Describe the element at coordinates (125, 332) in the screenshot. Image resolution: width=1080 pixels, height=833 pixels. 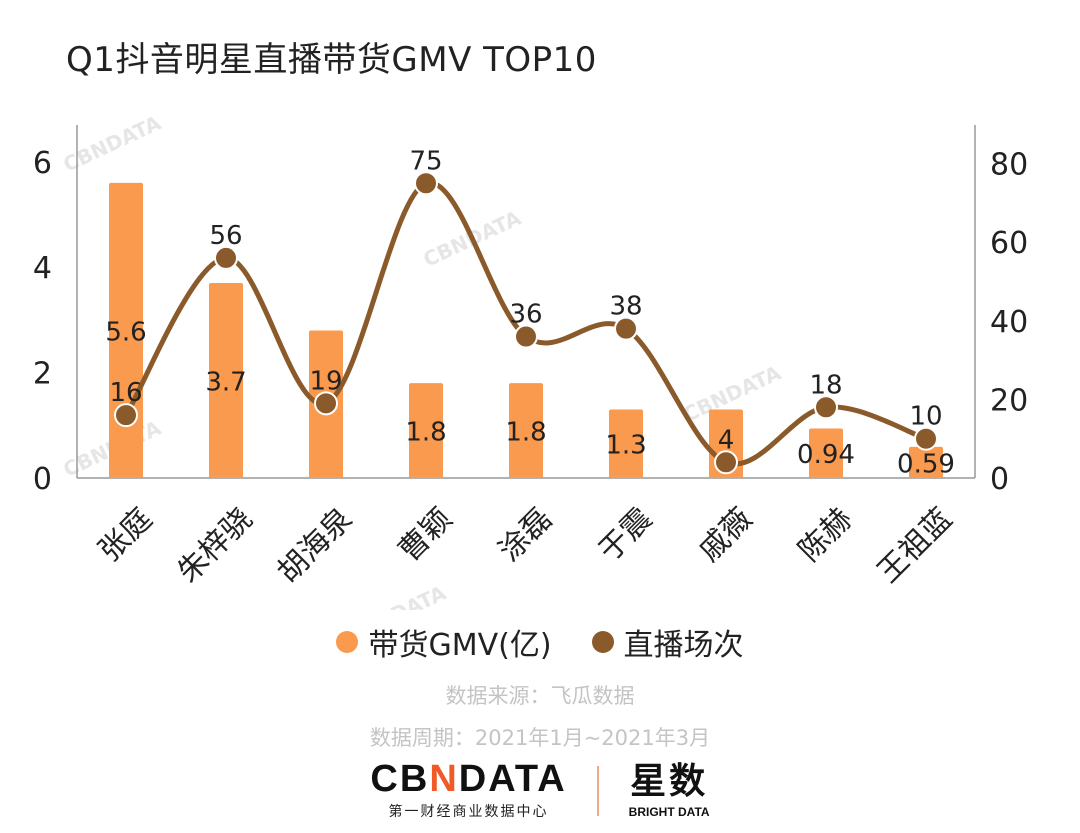
I see `bar-data-label: 5.6` at that location.